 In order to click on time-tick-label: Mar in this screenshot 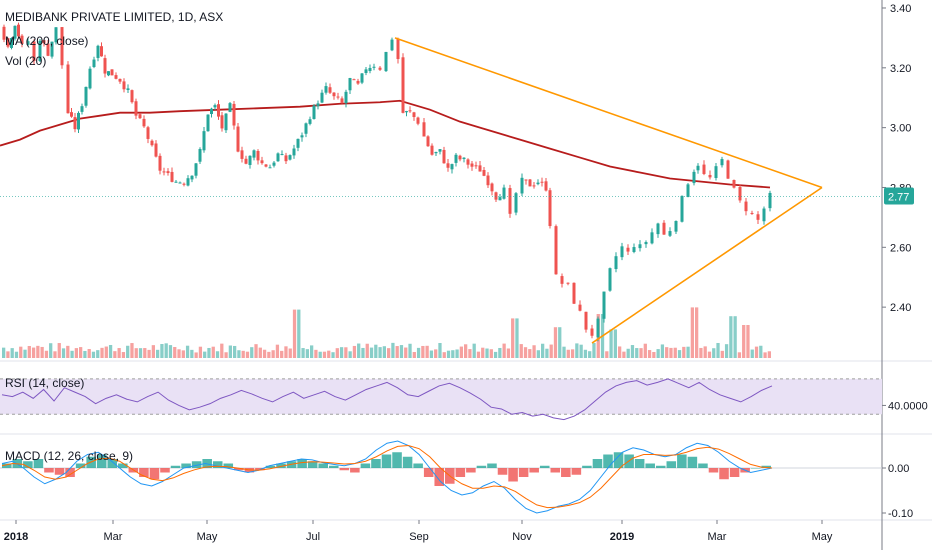, I will do `click(113, 537)`.